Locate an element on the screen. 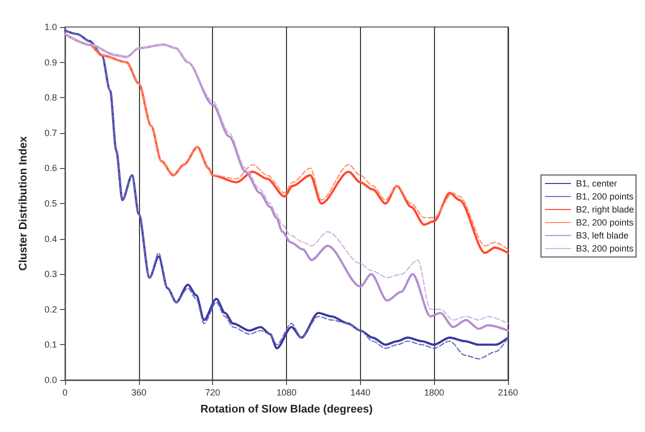 This screenshot has width=645, height=432. y-tick-label: 0.3 is located at coordinates (50, 274).